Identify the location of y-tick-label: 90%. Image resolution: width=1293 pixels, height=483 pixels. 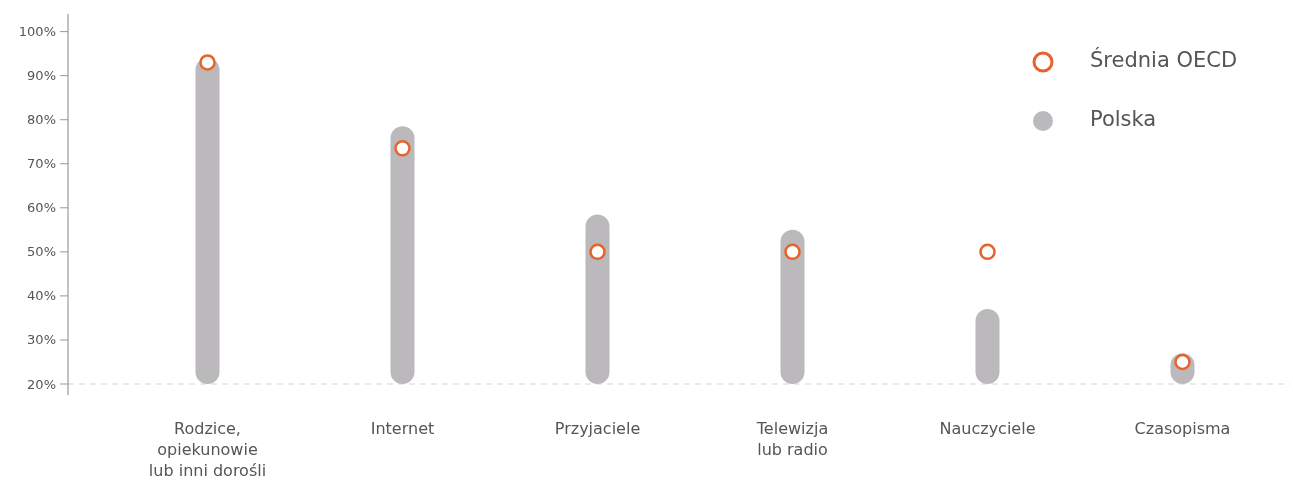
(41, 76).